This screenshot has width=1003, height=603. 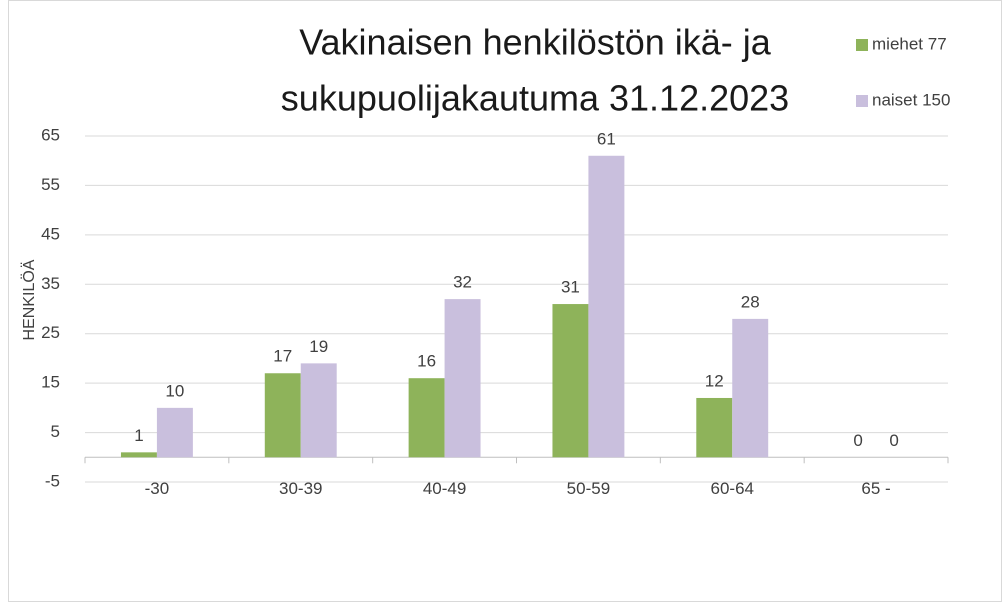 I want to click on legend-label: miehet 77, so click(x=909, y=43).